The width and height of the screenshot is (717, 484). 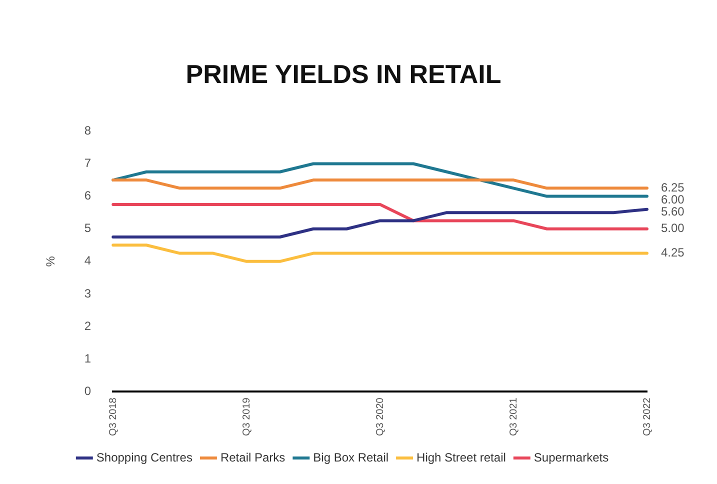 What do you see at coordinates (461, 457) in the screenshot?
I see `legend-label: High Street retail` at bounding box center [461, 457].